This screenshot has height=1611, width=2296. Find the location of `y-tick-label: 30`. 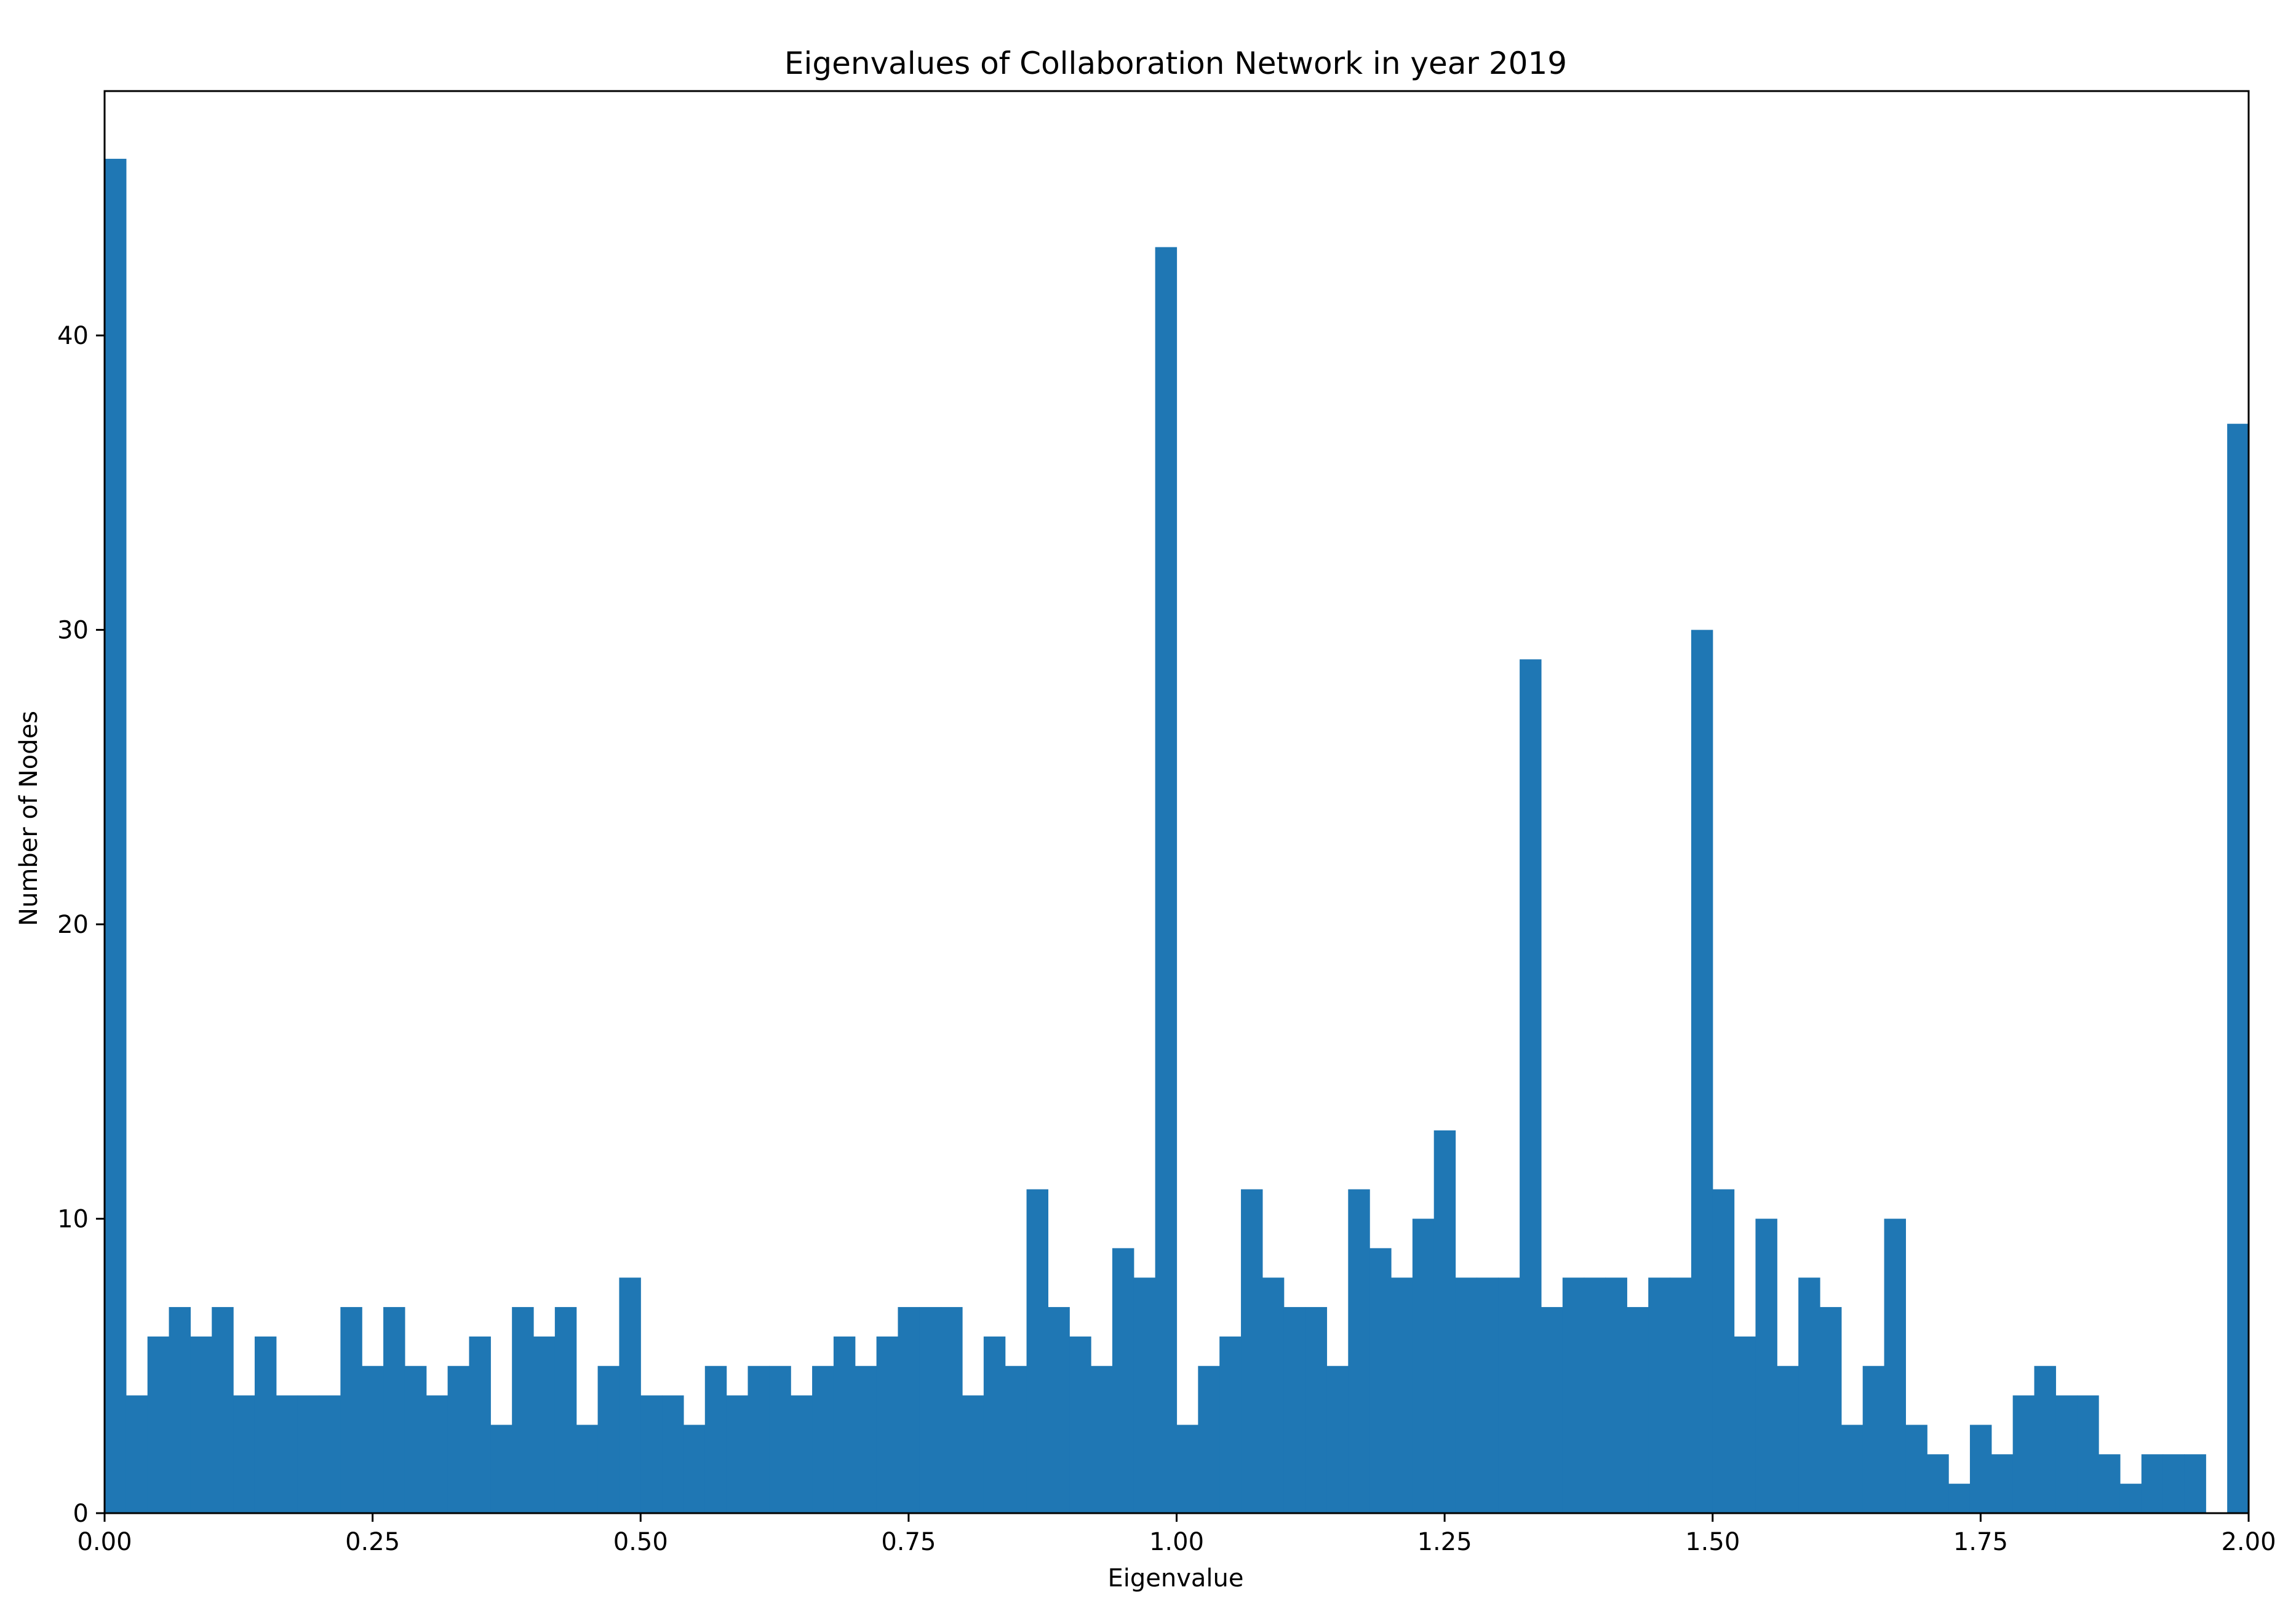

y-tick-label: 30 is located at coordinates (73, 631).